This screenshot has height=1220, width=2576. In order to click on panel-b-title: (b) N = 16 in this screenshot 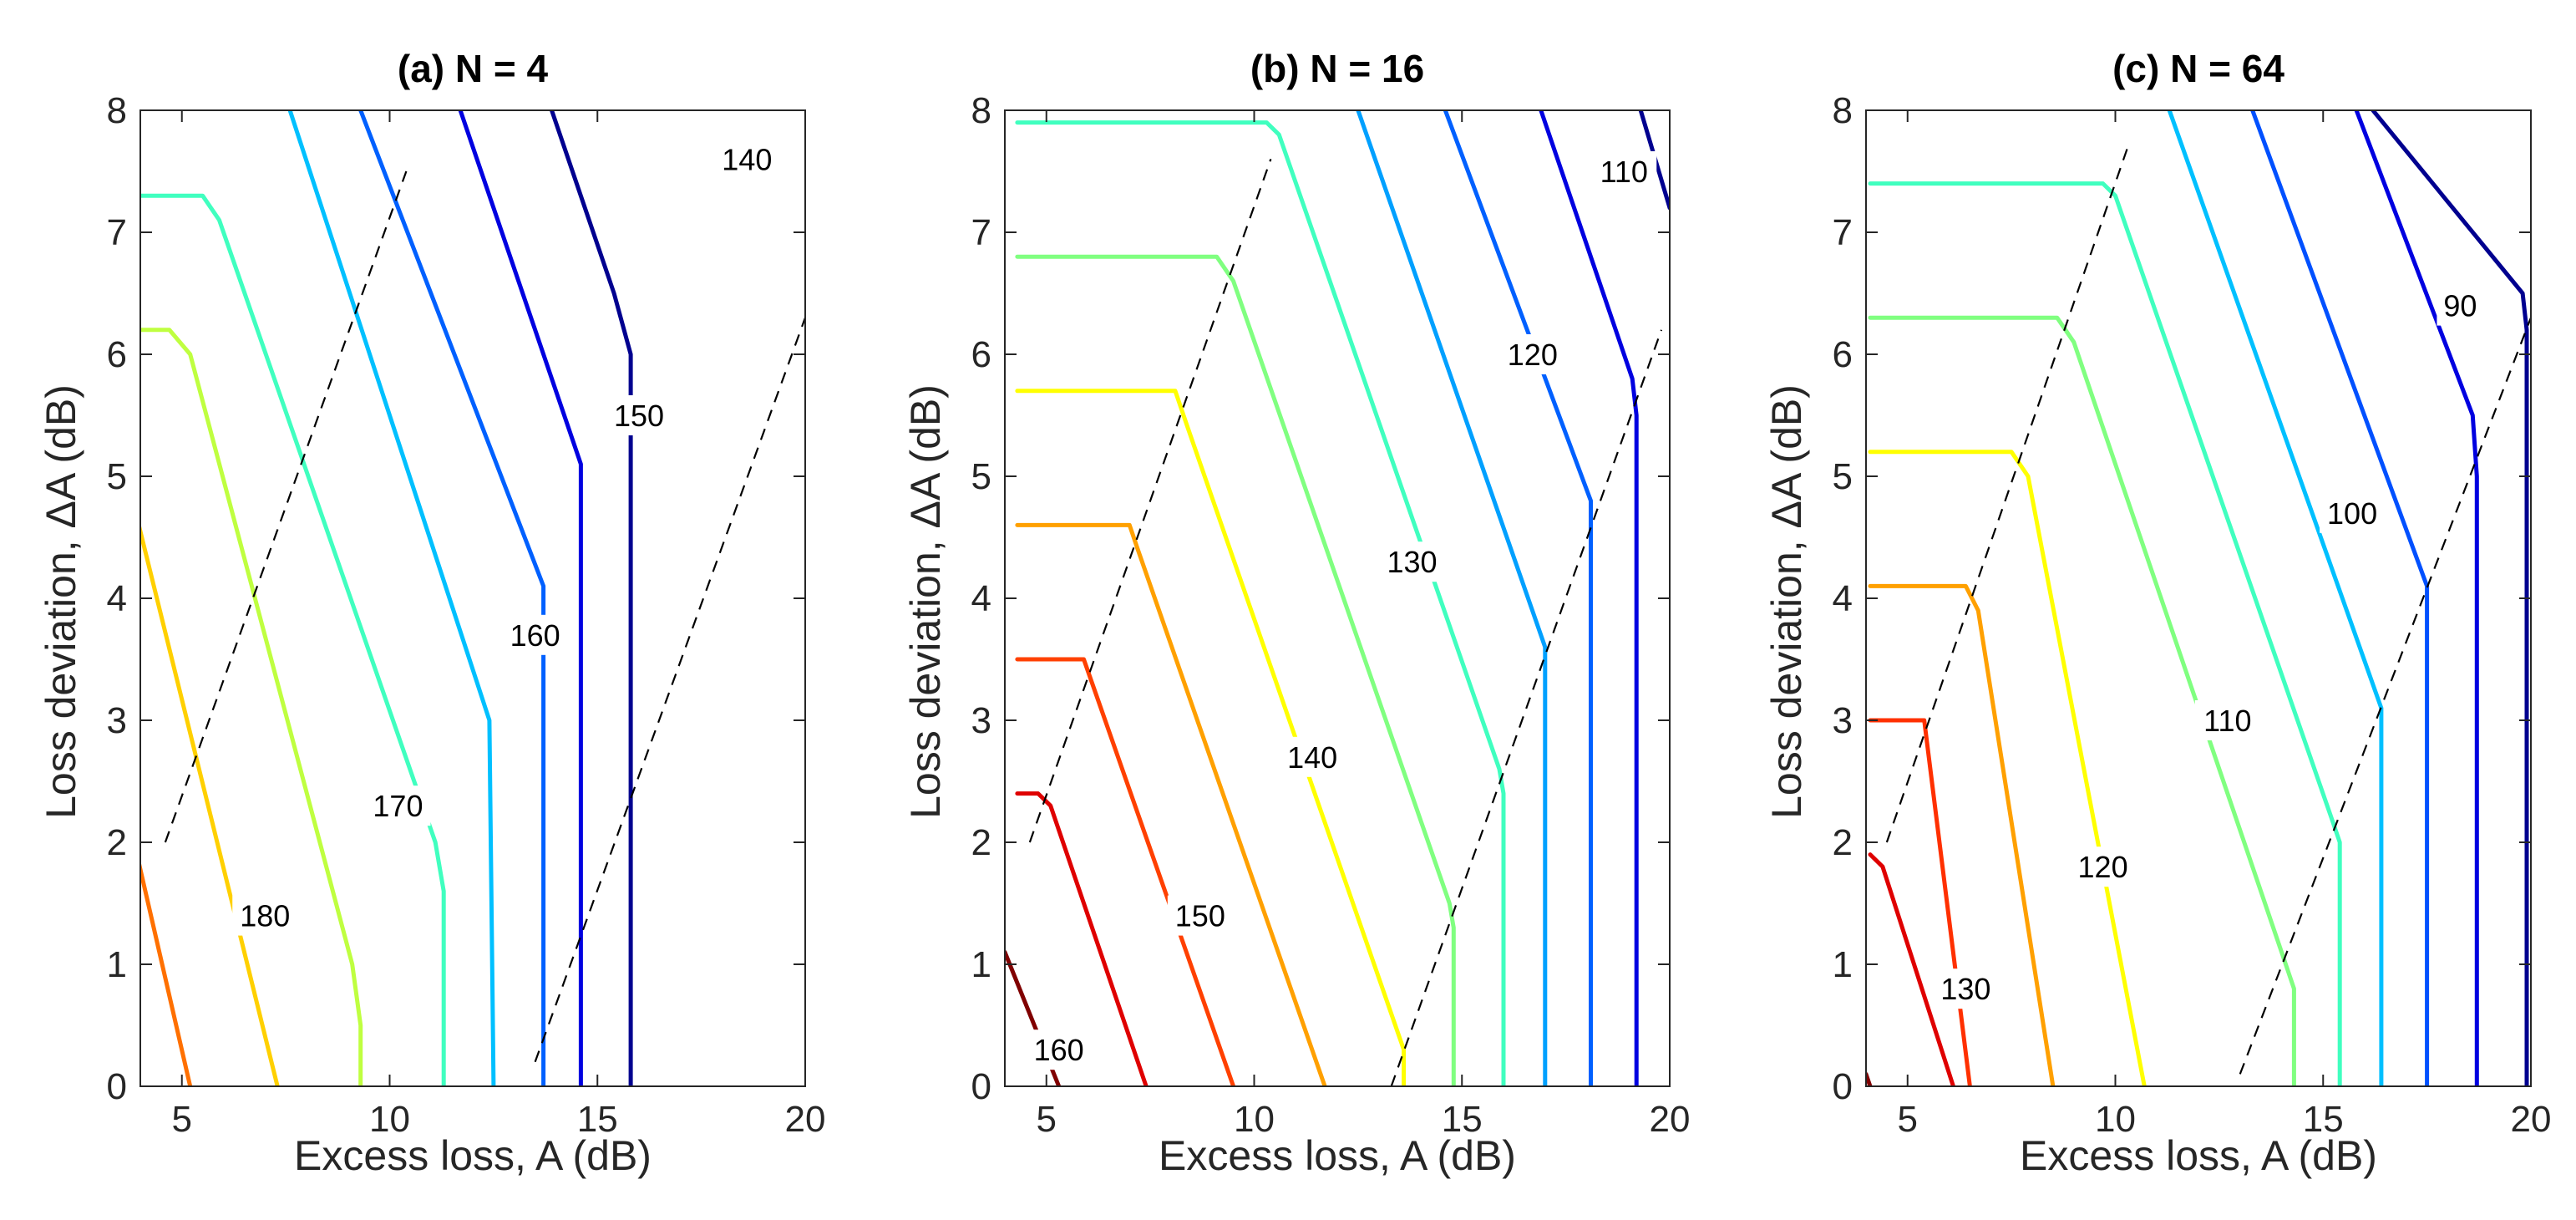, I will do `click(1337, 68)`.